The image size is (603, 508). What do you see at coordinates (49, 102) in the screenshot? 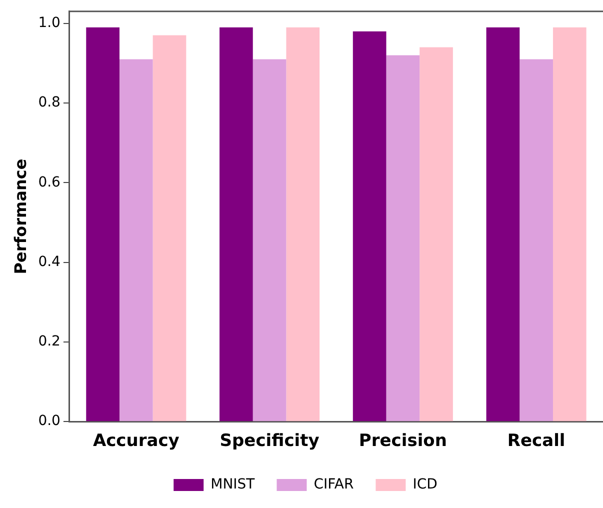
I see `y-tick-label: 0.8` at bounding box center [49, 102].